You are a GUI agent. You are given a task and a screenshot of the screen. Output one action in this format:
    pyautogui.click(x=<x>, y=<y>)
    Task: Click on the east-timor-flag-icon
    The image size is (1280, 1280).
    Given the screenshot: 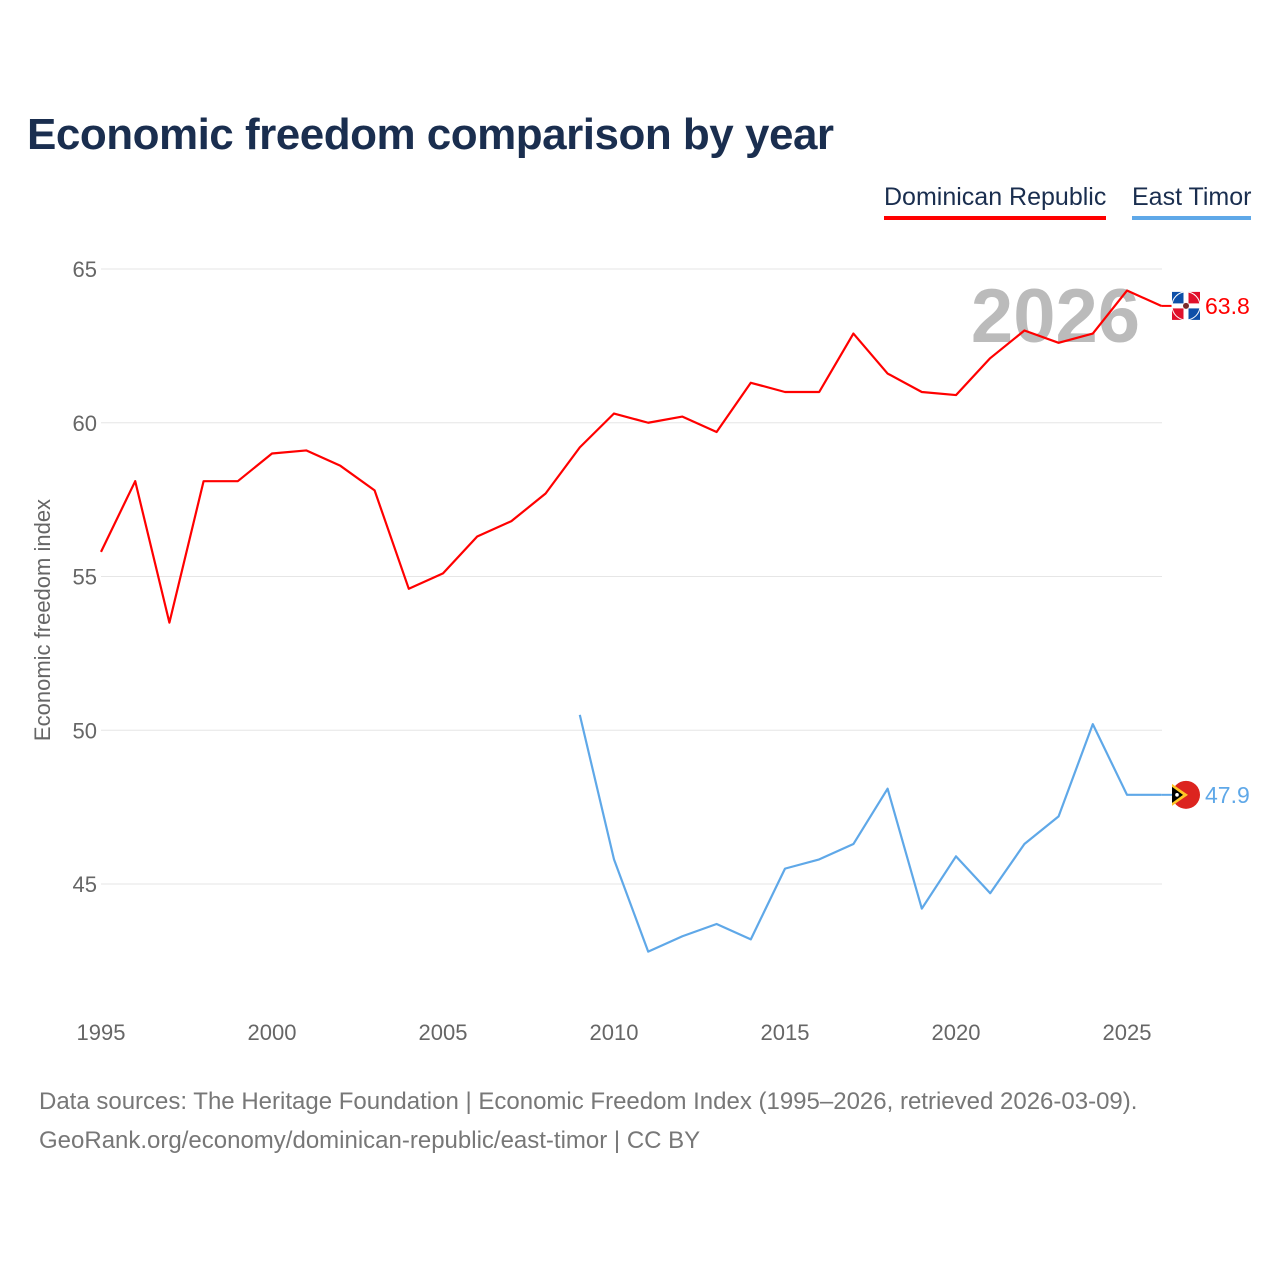 What is the action you would take?
    pyautogui.click(x=1186, y=794)
    